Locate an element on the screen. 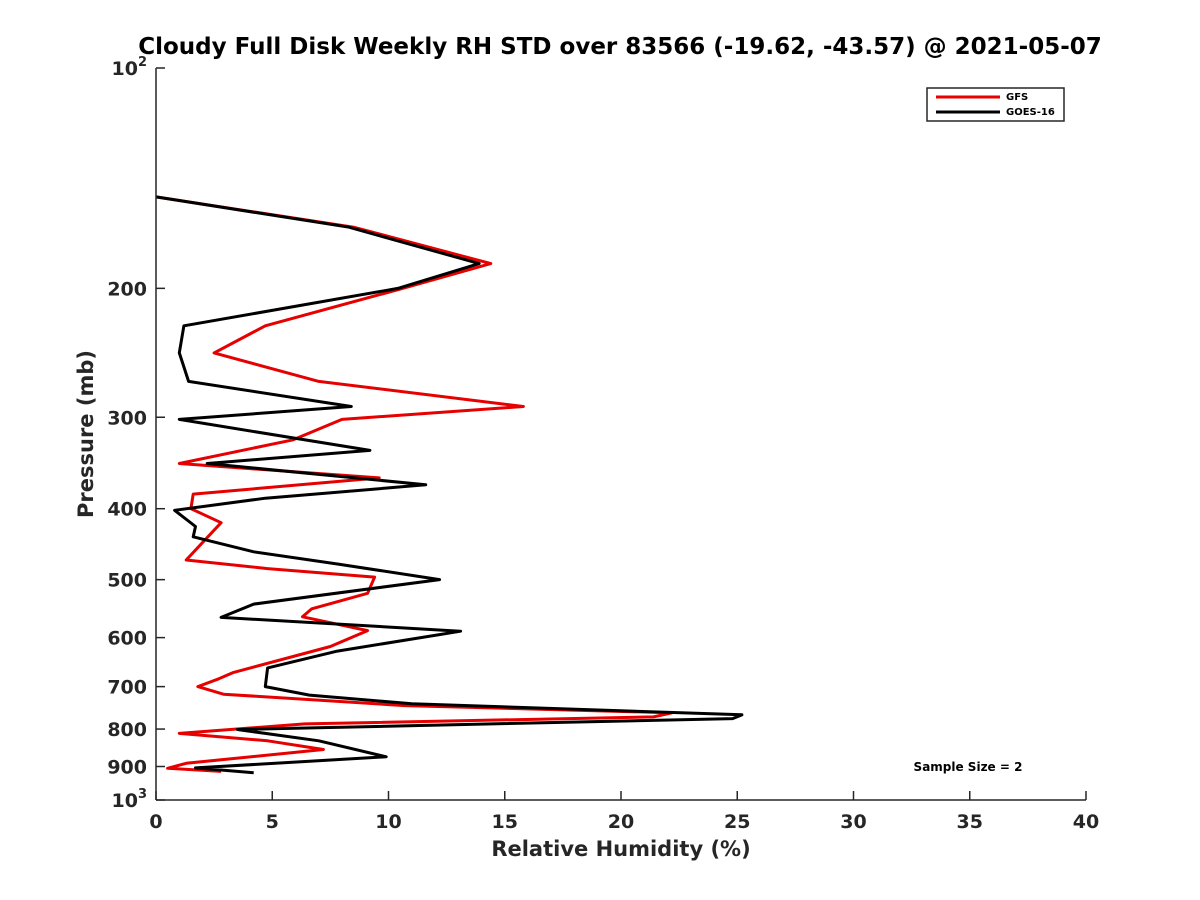  y-tick-label: 700 is located at coordinates (127, 688).